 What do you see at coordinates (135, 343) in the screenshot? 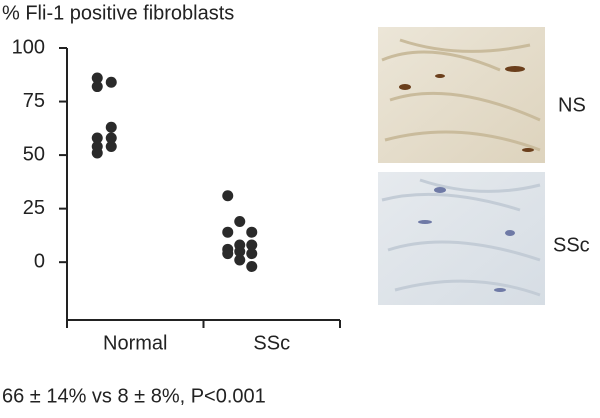
I see `x-tick-label: Normal` at bounding box center [135, 343].